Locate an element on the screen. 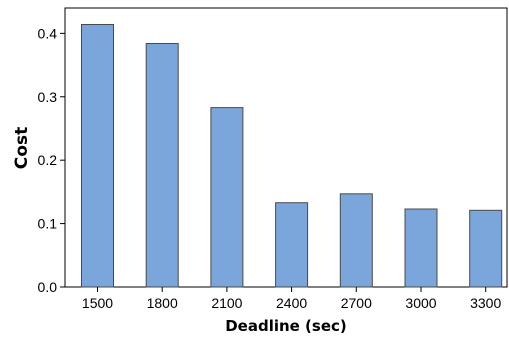 This screenshot has width=509, height=337. x-tick-label-2700: 2700 is located at coordinates (356, 303).